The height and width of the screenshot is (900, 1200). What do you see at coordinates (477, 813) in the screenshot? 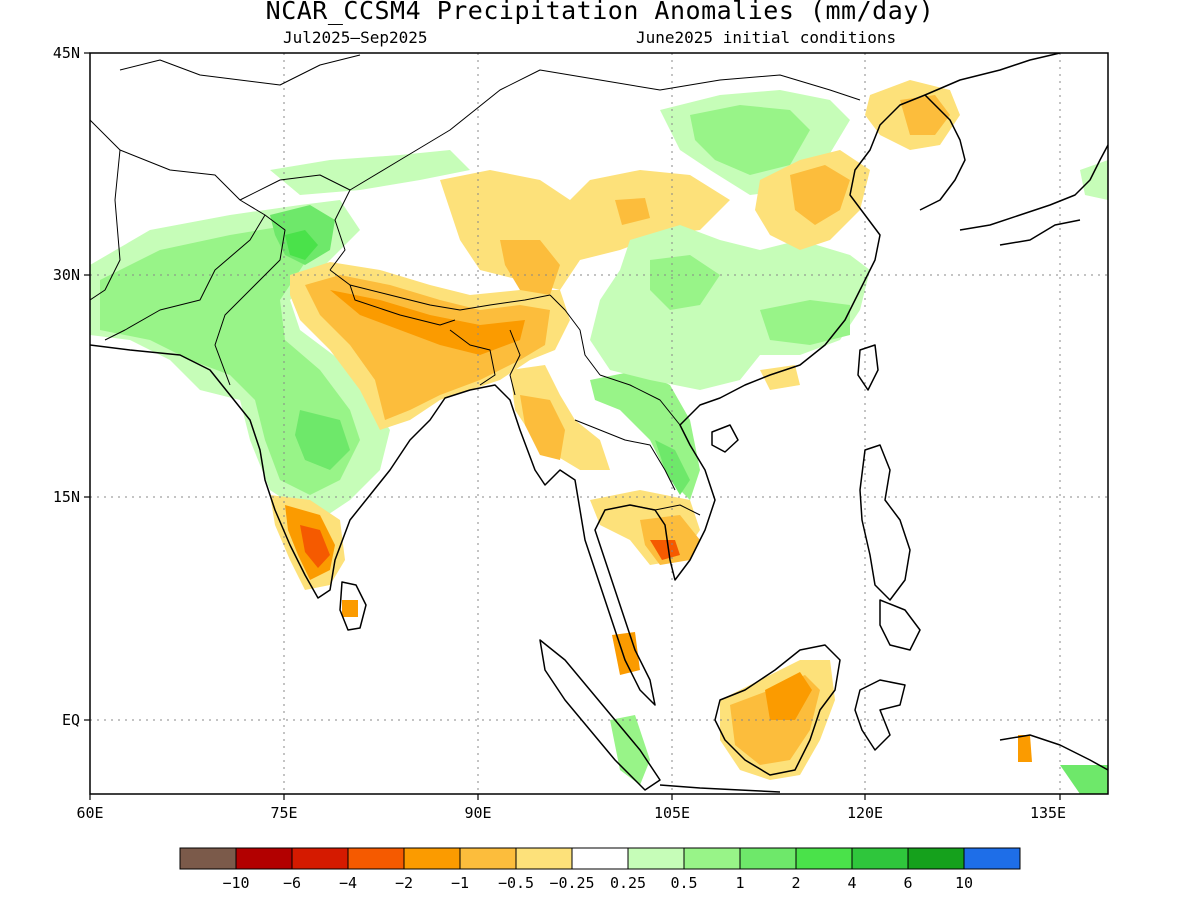
I see `lon-label-90e: 90E` at bounding box center [477, 813].